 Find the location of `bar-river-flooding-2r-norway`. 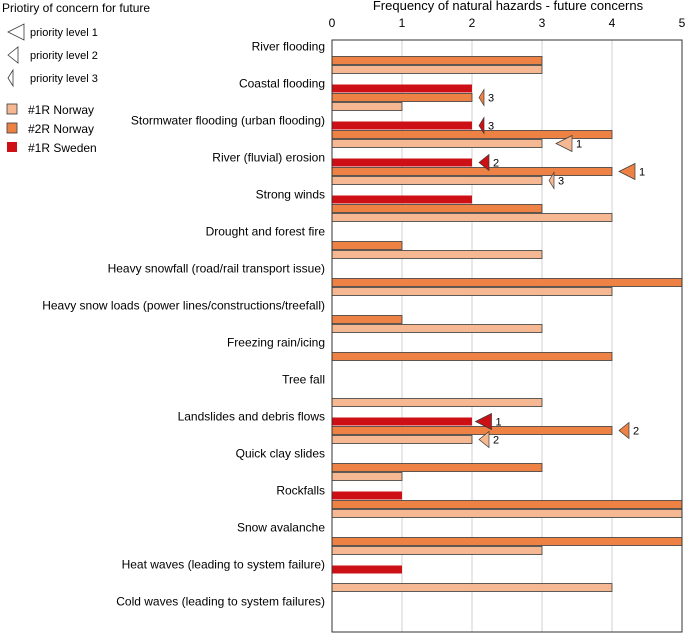

bar-river-flooding-2r-norway is located at coordinates (437, 60).